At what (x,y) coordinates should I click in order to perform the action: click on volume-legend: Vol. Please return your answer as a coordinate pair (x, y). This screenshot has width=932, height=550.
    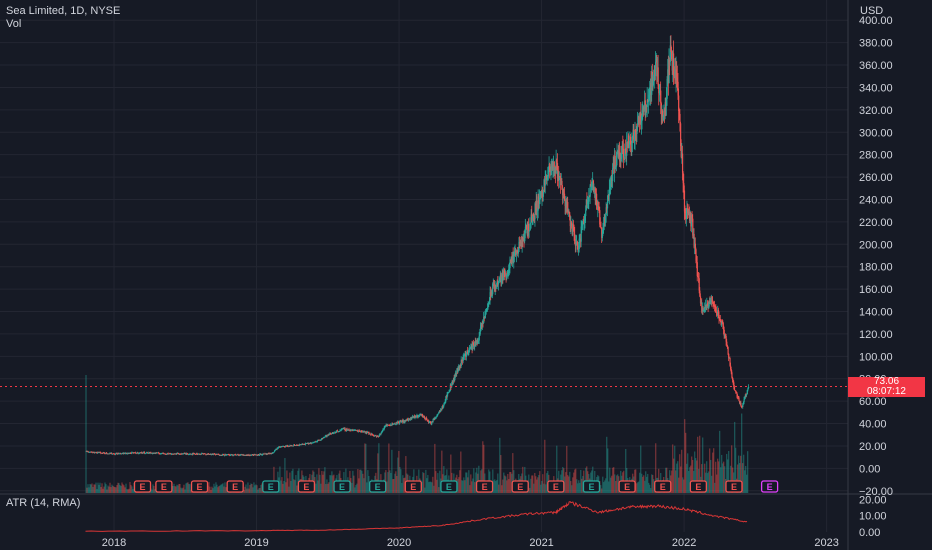
    Looking at the image, I should click on (14, 24).